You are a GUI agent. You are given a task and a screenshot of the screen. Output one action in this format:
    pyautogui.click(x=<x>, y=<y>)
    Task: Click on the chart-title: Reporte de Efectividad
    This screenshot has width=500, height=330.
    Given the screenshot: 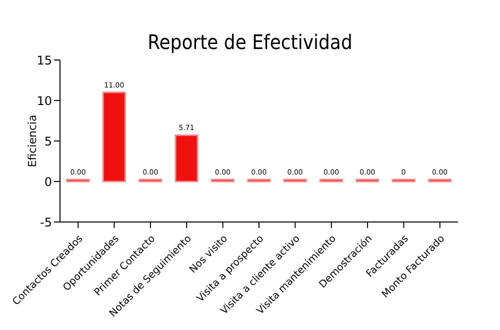 What is the action you would take?
    pyautogui.click(x=250, y=42)
    